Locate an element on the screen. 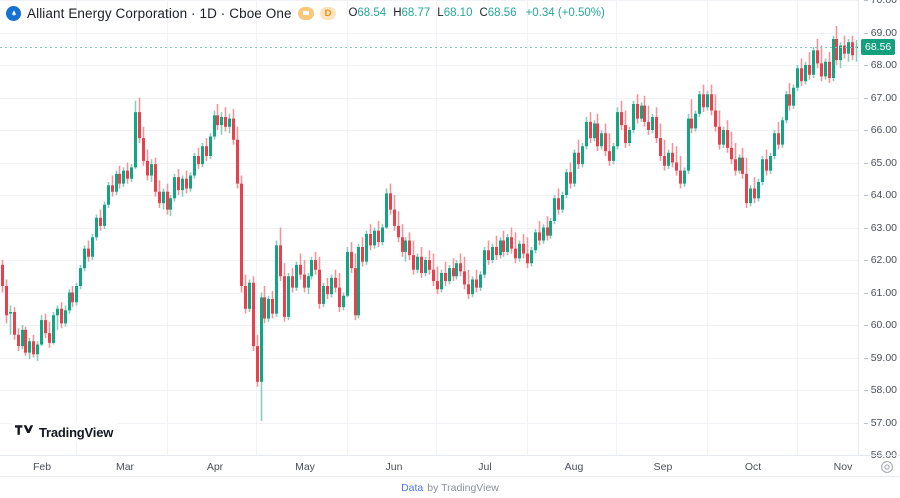  price-tick: 58.00 is located at coordinates (880, 390).